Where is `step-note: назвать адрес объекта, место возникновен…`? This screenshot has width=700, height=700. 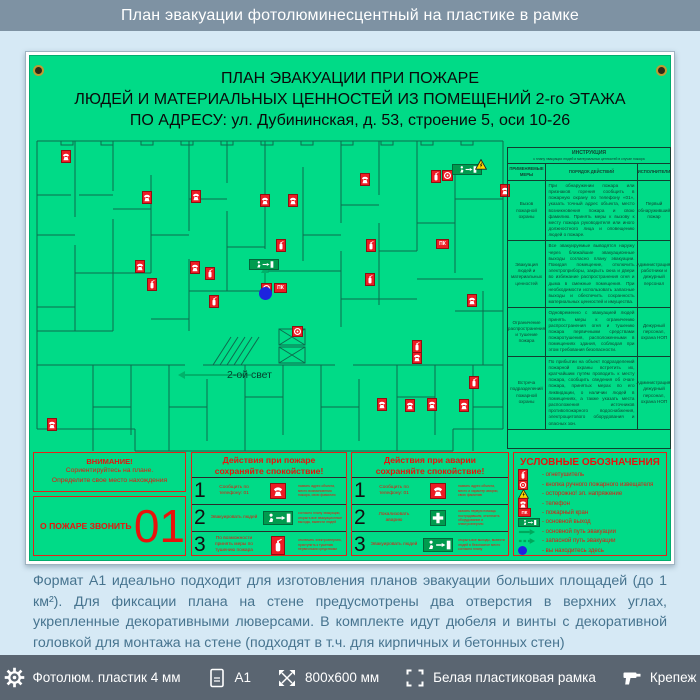 step-note: назвать адрес объекта, место возникновен… is located at coordinates (317, 491).